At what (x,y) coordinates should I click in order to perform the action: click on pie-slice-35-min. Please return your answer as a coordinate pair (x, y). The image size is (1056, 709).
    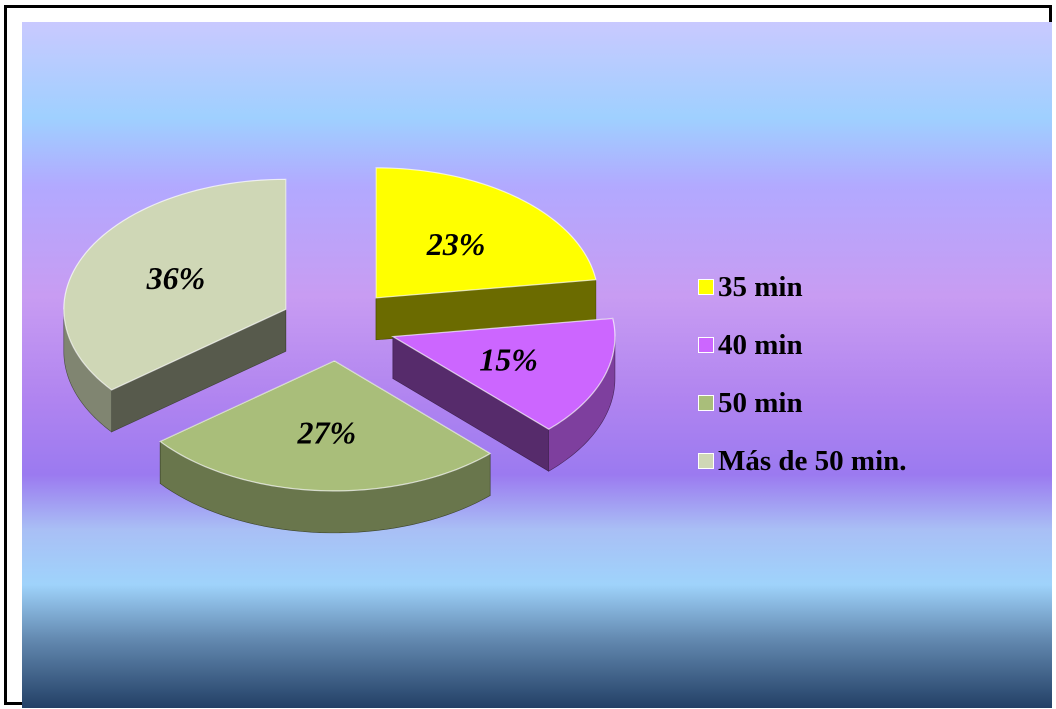
    Looking at the image, I should click on (486, 254).